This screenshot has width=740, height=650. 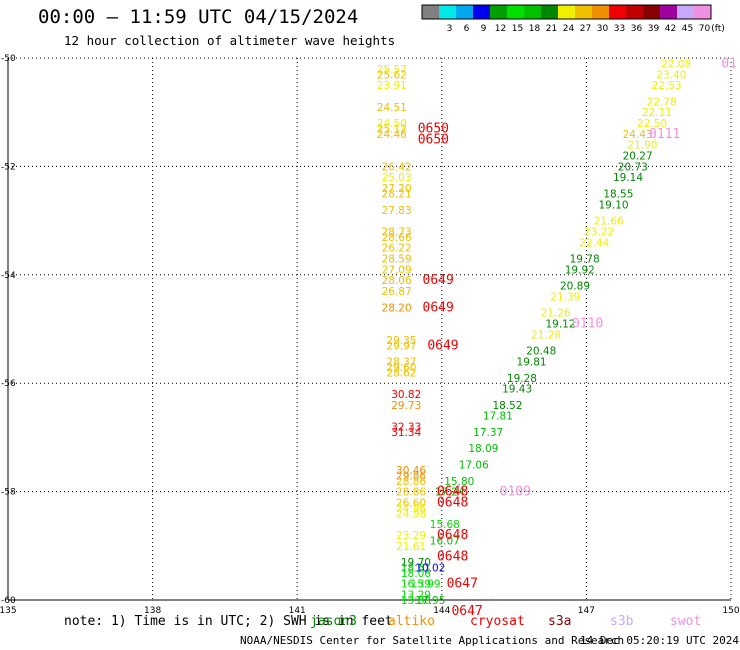 I want to click on wave-height-point: 22.08, so click(x=676, y=64).